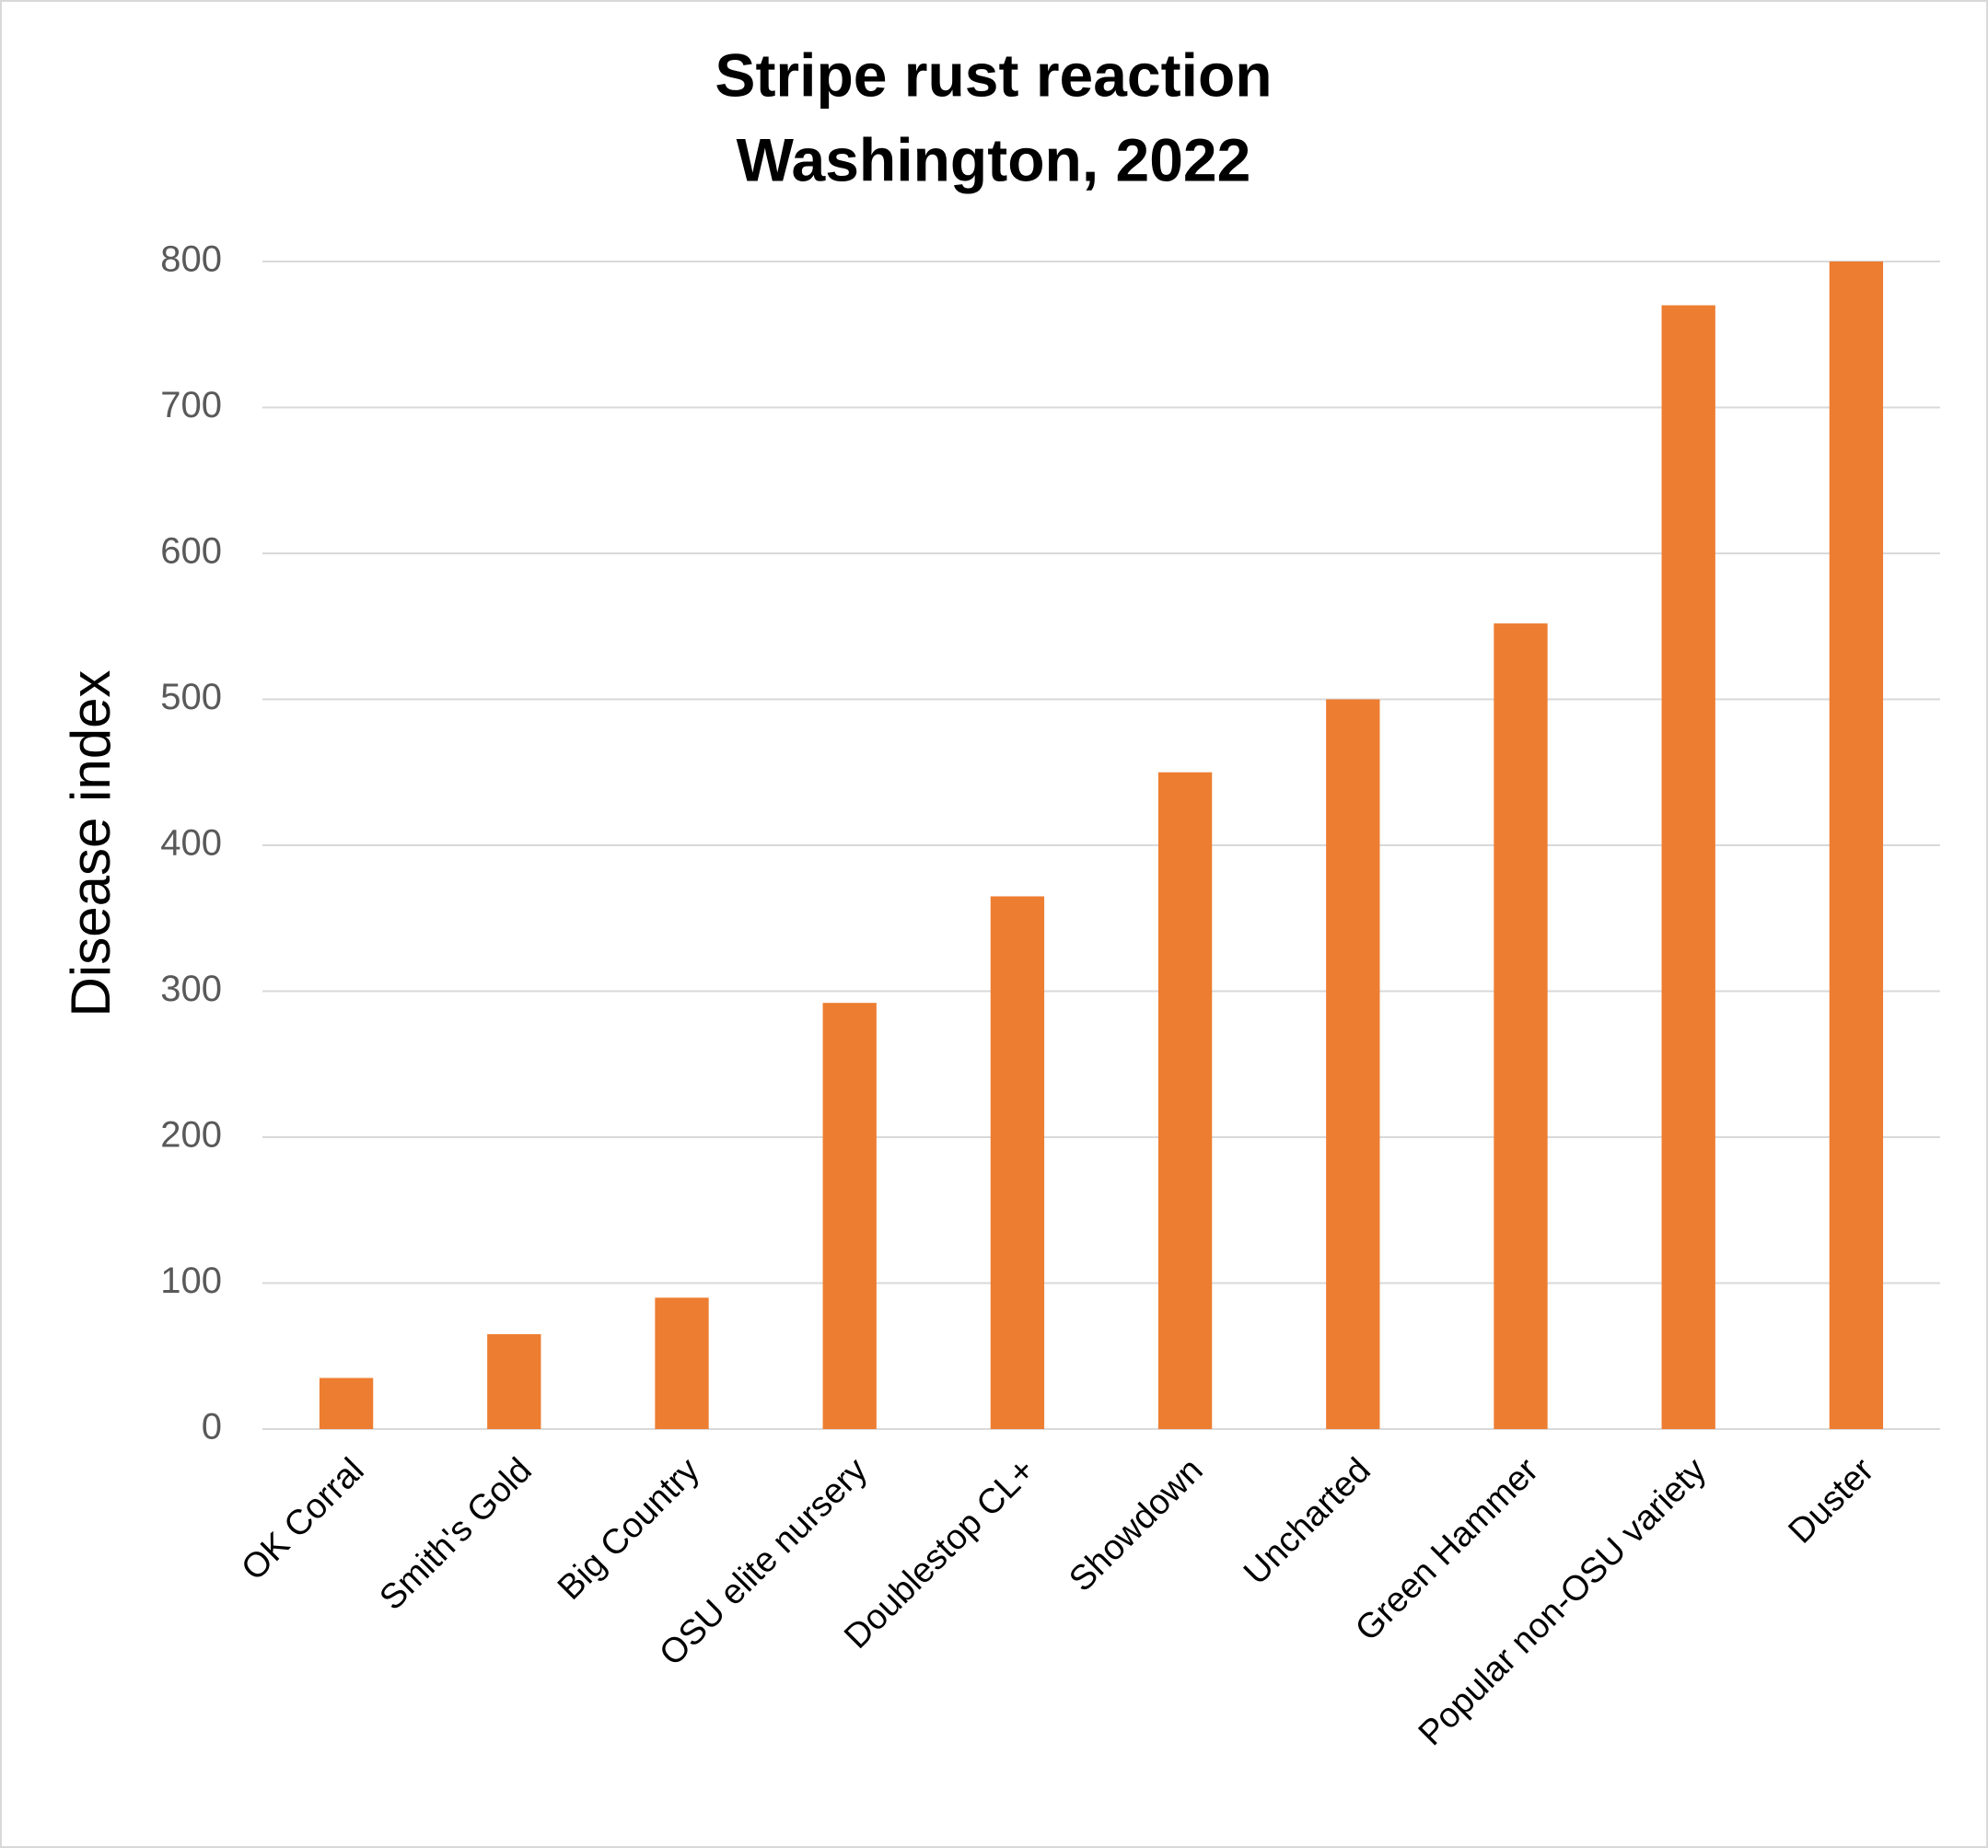 The image size is (1988, 1848). I want to click on y-axis-label: Disease index, so click(91, 843).